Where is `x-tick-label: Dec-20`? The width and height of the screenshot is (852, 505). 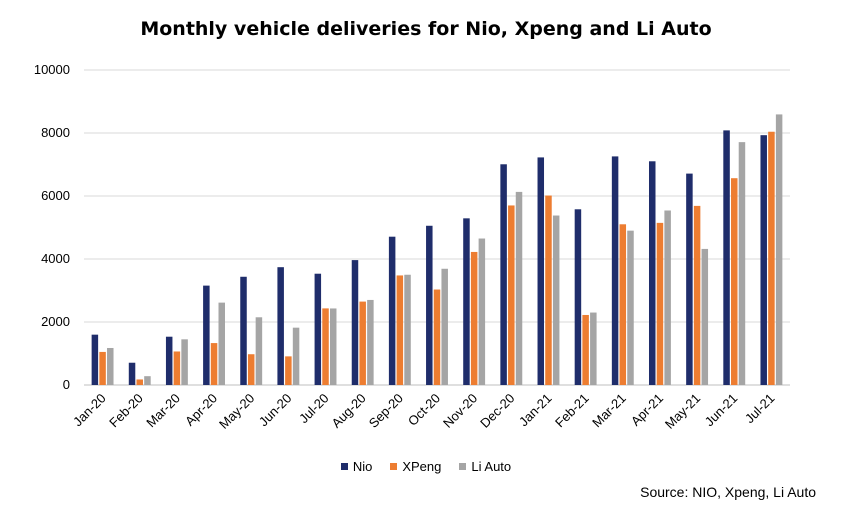 x-tick-label: Dec-20 is located at coordinates (497, 411).